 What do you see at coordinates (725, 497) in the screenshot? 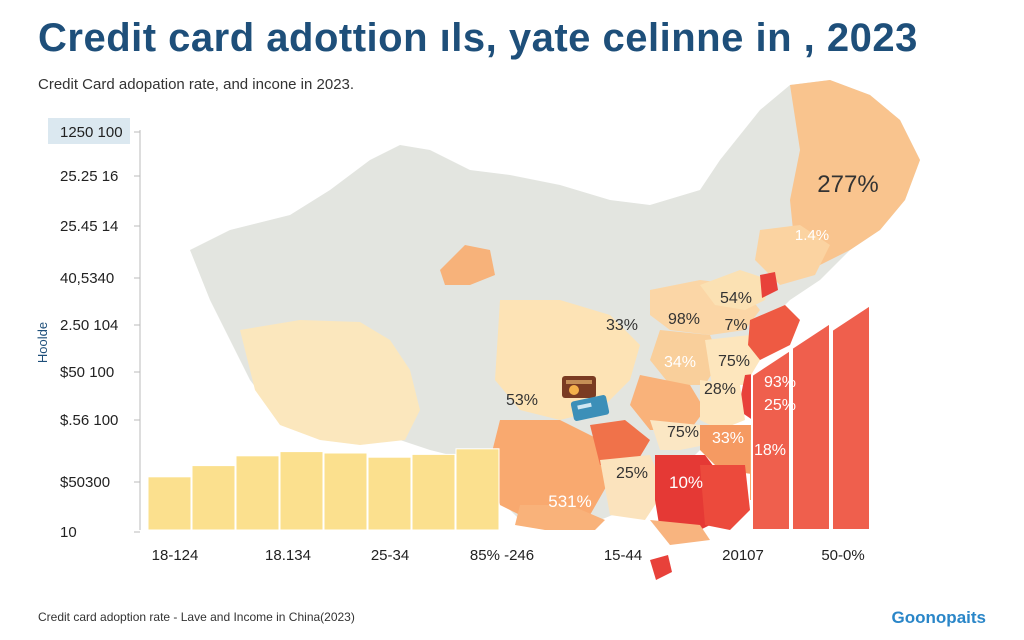
I see `map-region-fujian` at bounding box center [725, 497].